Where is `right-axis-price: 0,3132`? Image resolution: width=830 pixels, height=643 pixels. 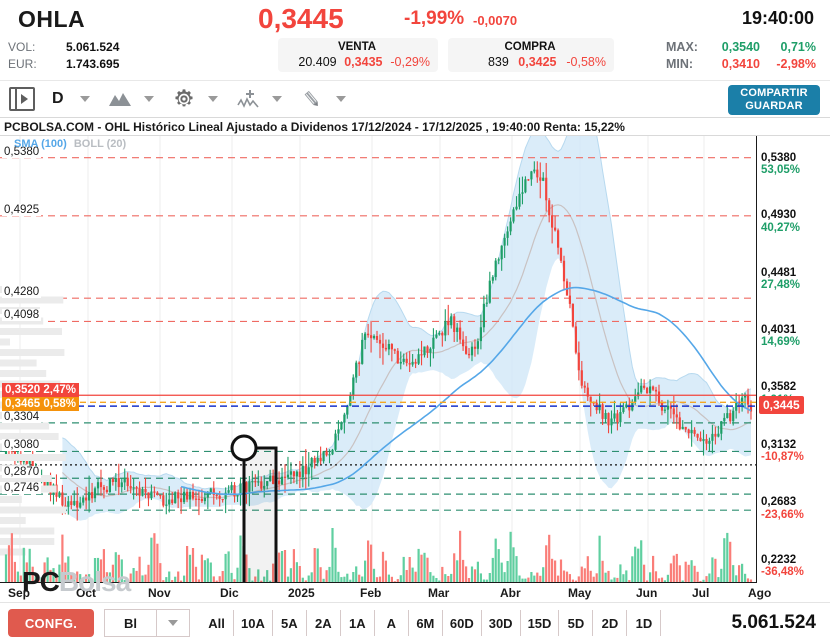
right-axis-price: 0,3132 is located at coordinates (779, 444).